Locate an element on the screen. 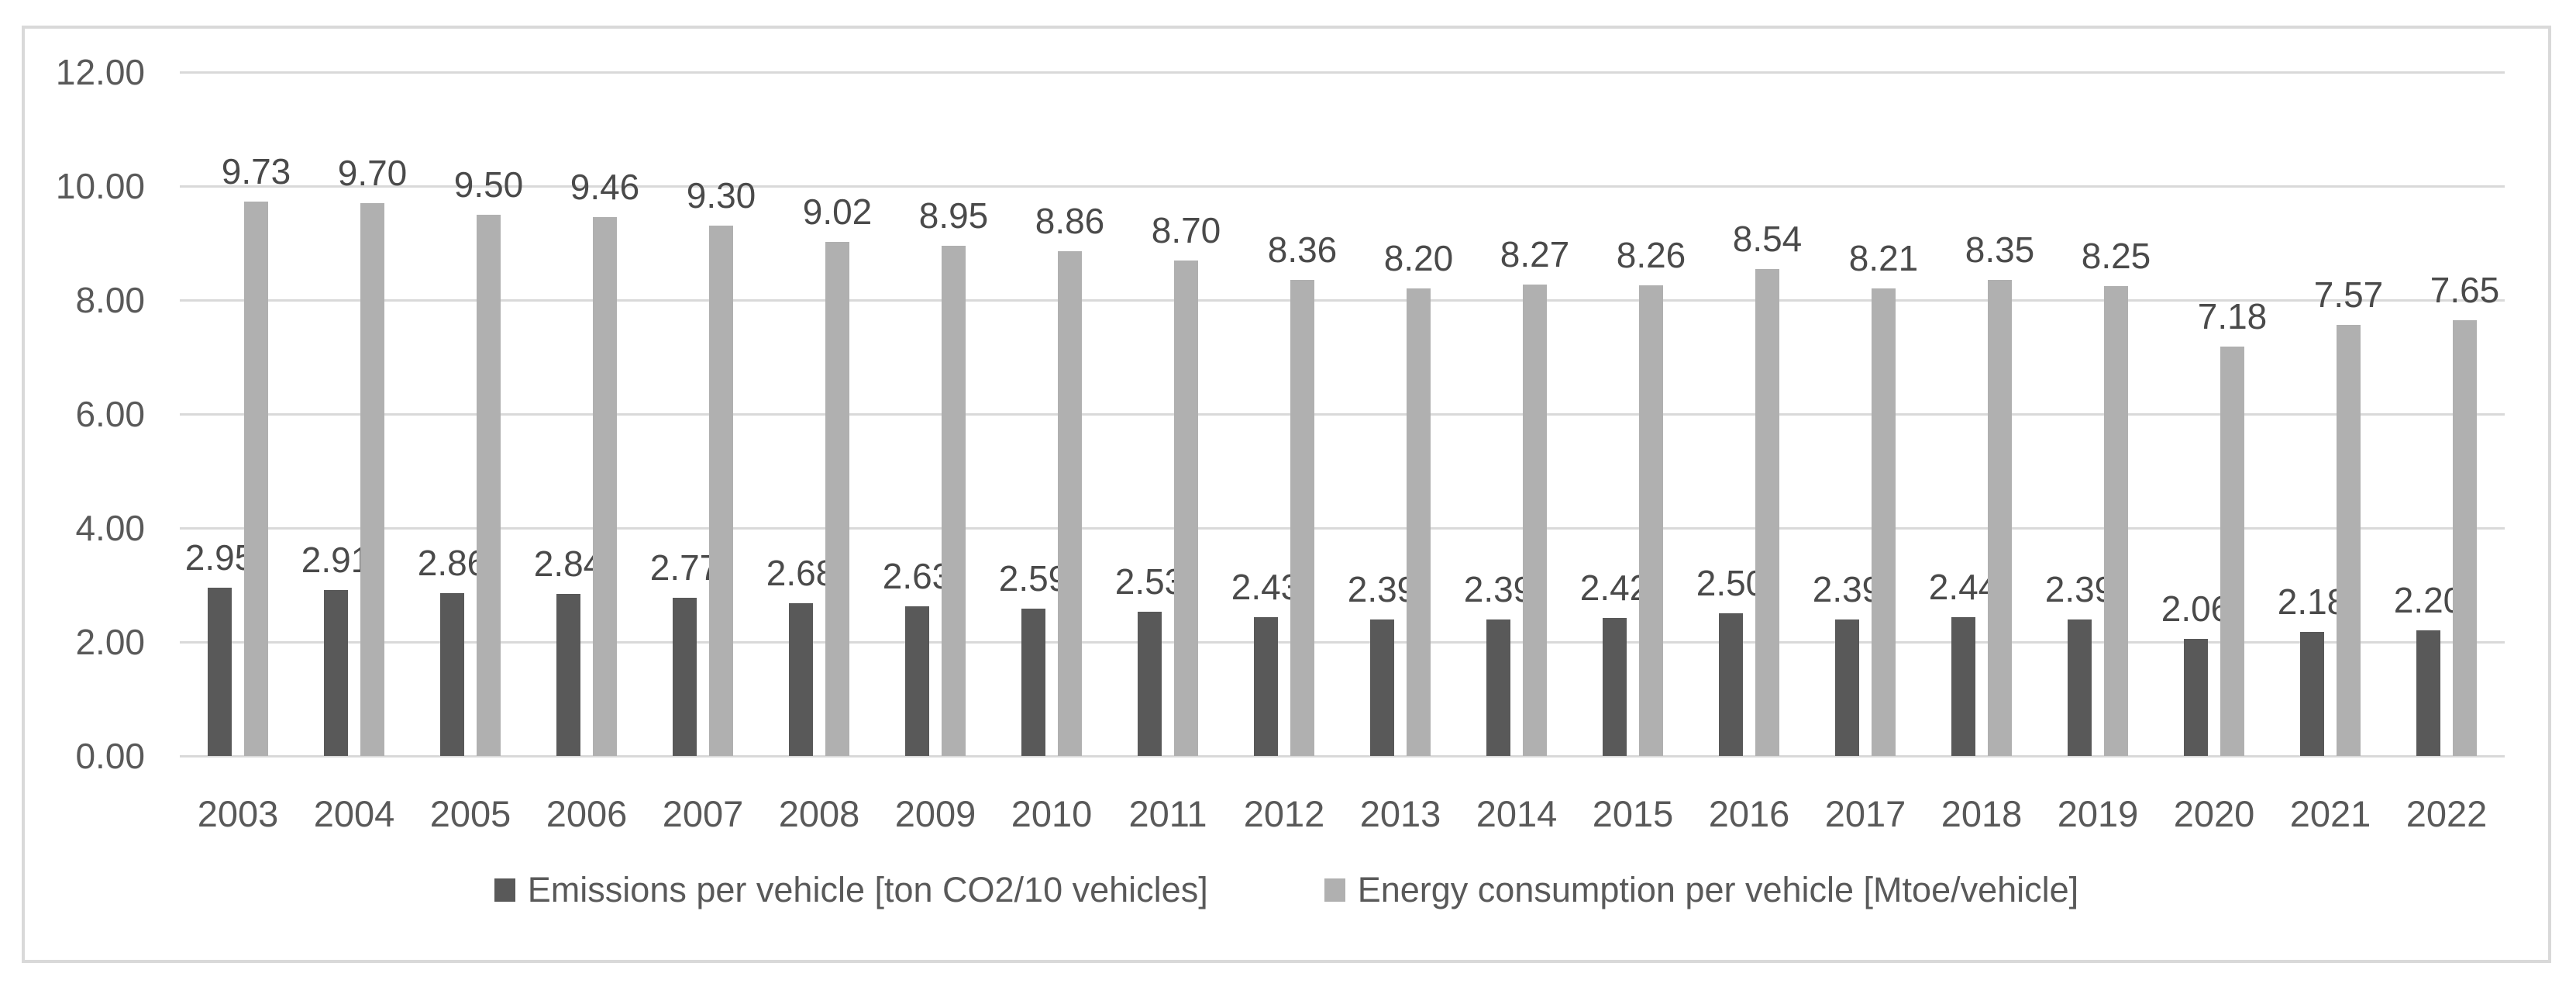 The height and width of the screenshot is (987, 2576). x-tick-label-2010: 2010 is located at coordinates (1052, 813).